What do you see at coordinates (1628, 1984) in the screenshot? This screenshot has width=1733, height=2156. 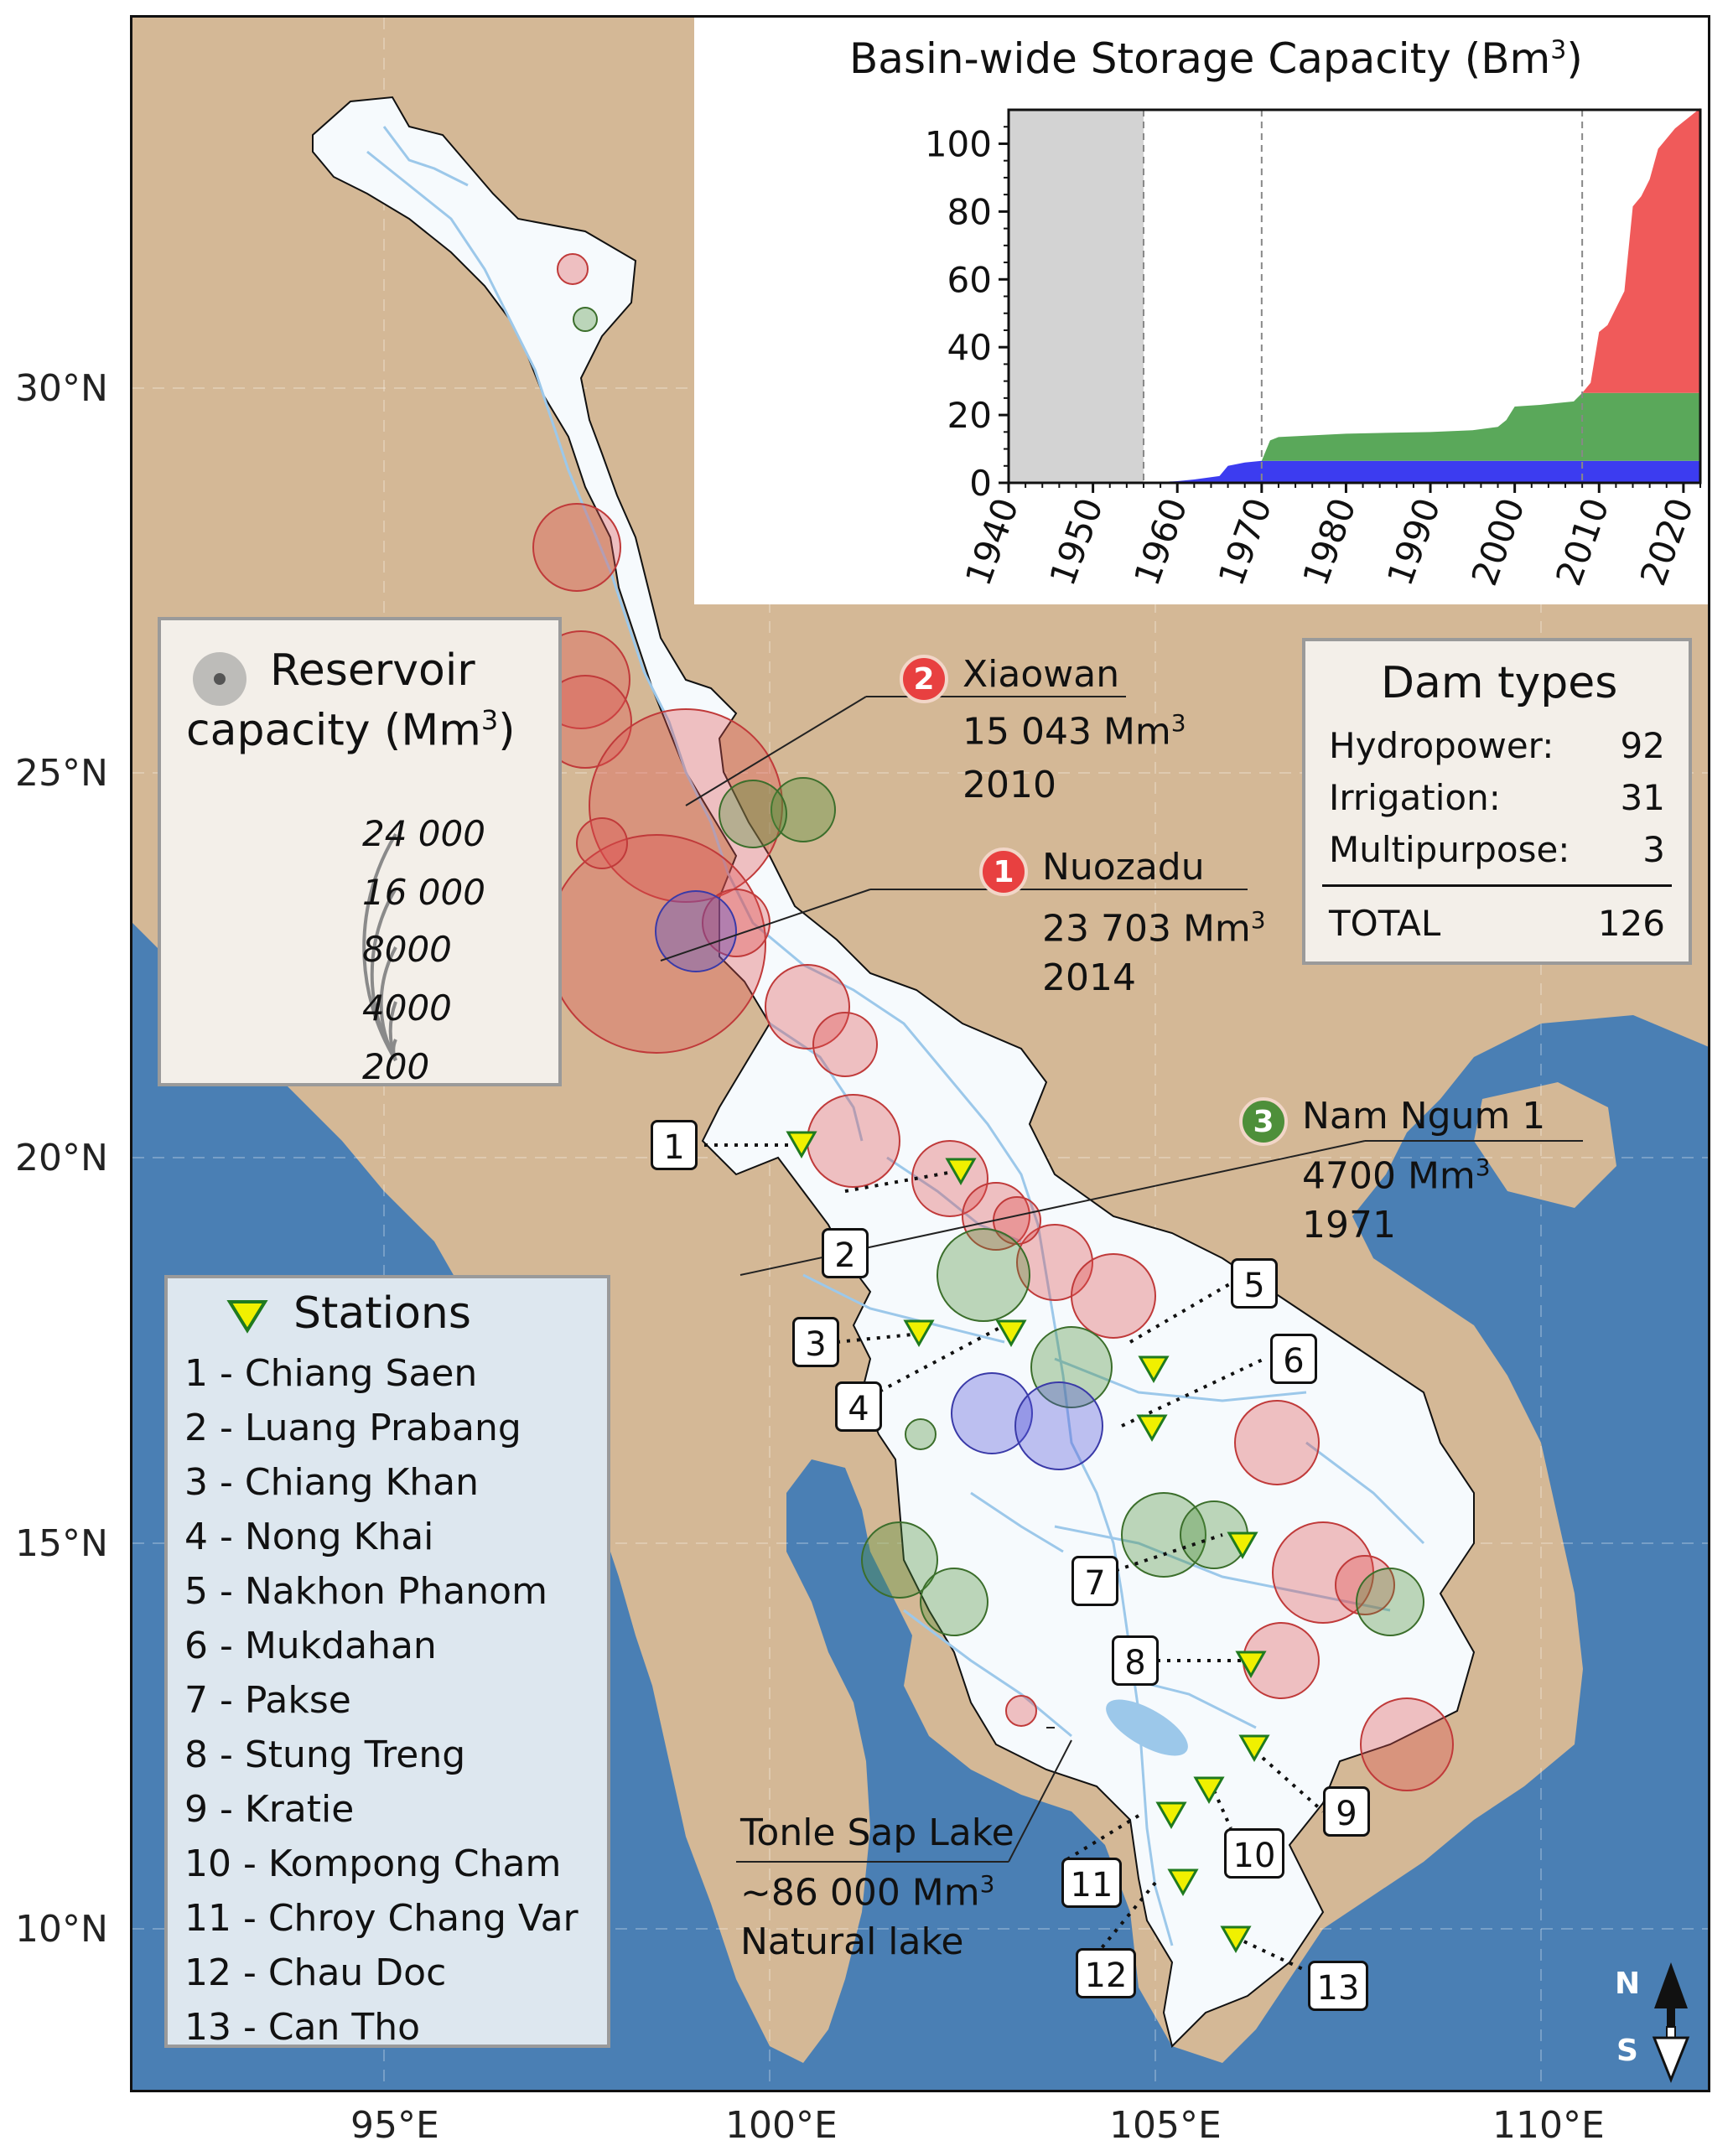 I see `north-label: N` at bounding box center [1628, 1984].